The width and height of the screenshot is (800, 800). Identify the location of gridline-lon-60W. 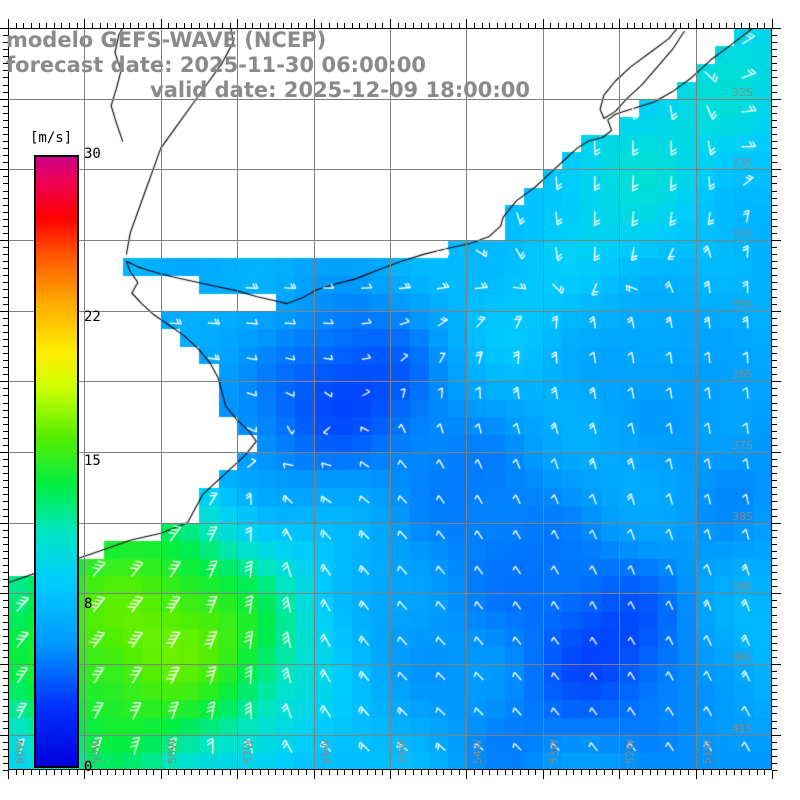
(8, 399).